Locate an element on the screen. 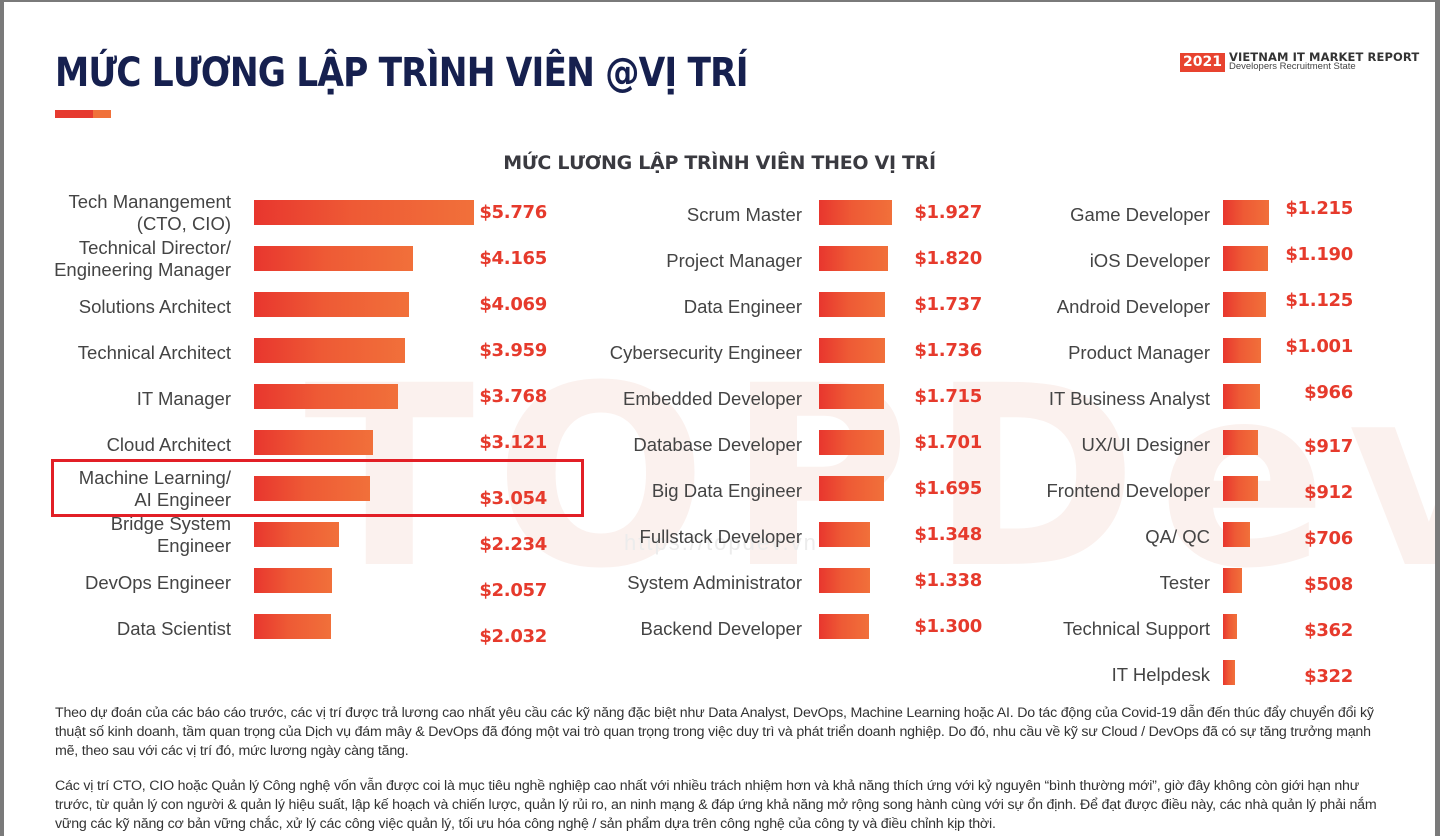 Image resolution: width=1440 pixels, height=836 pixels. bar-label-line: Cloud Architect is located at coordinates (168, 444).